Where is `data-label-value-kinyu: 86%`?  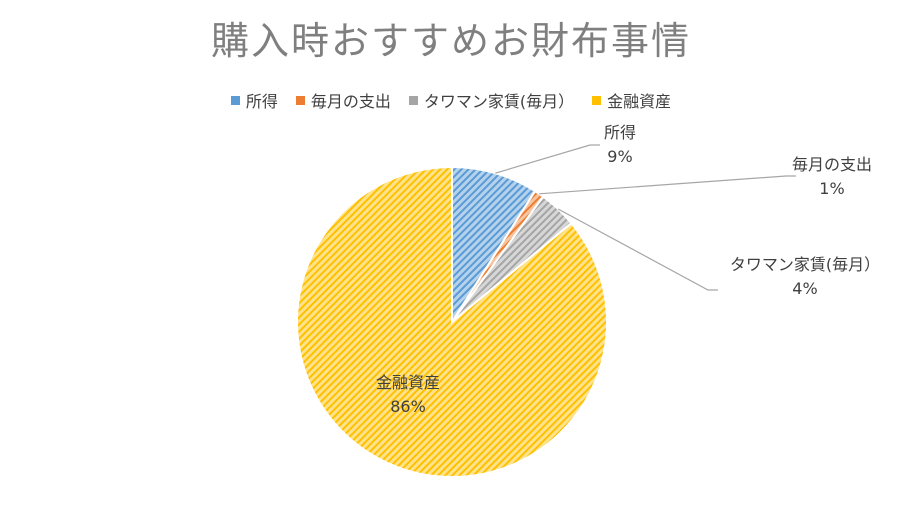
data-label-value-kinyu: 86% is located at coordinates (408, 406).